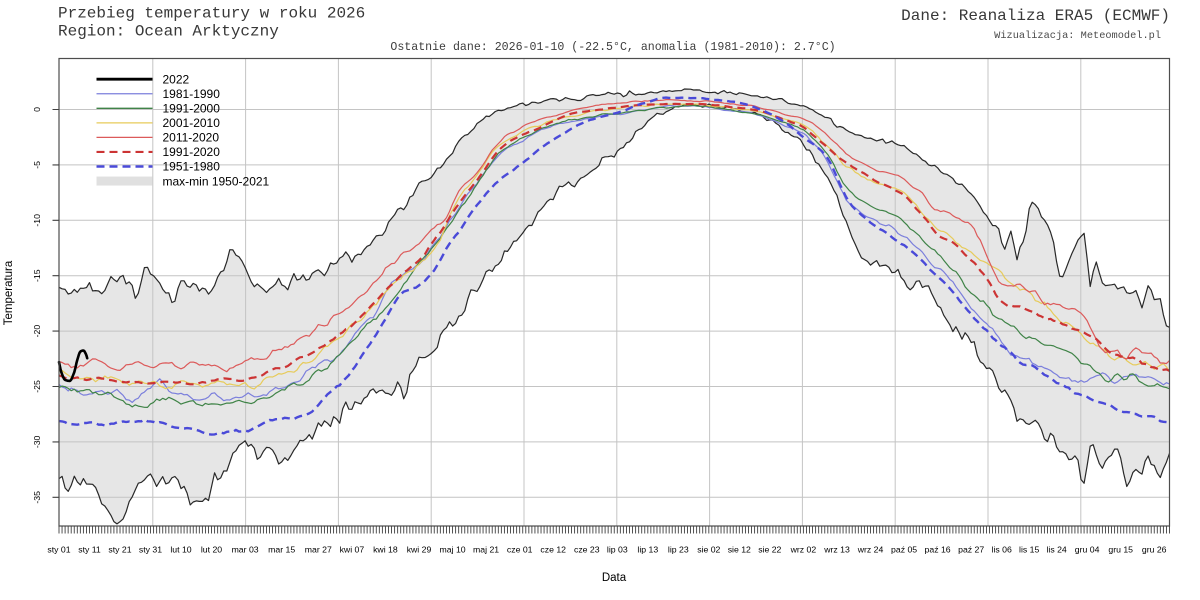 The height and width of the screenshot is (600, 1200). Describe the element at coordinates (739, 549) in the screenshot. I see `svg-text: sie 12` at that location.